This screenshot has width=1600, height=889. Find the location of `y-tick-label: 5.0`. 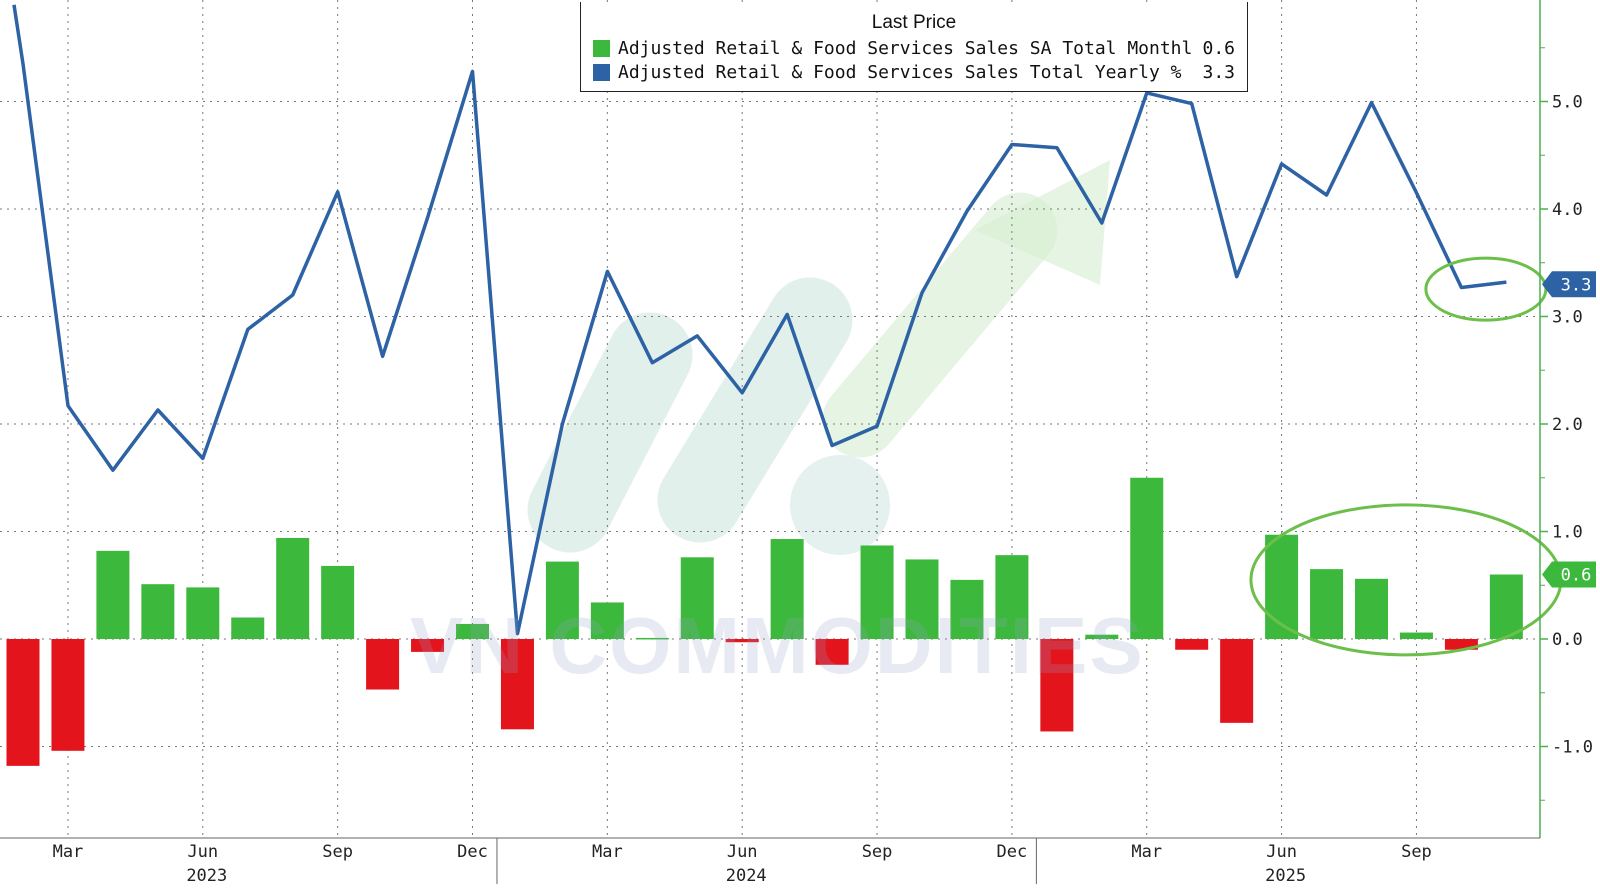

y-tick-label: 5.0 is located at coordinates (1567, 103).